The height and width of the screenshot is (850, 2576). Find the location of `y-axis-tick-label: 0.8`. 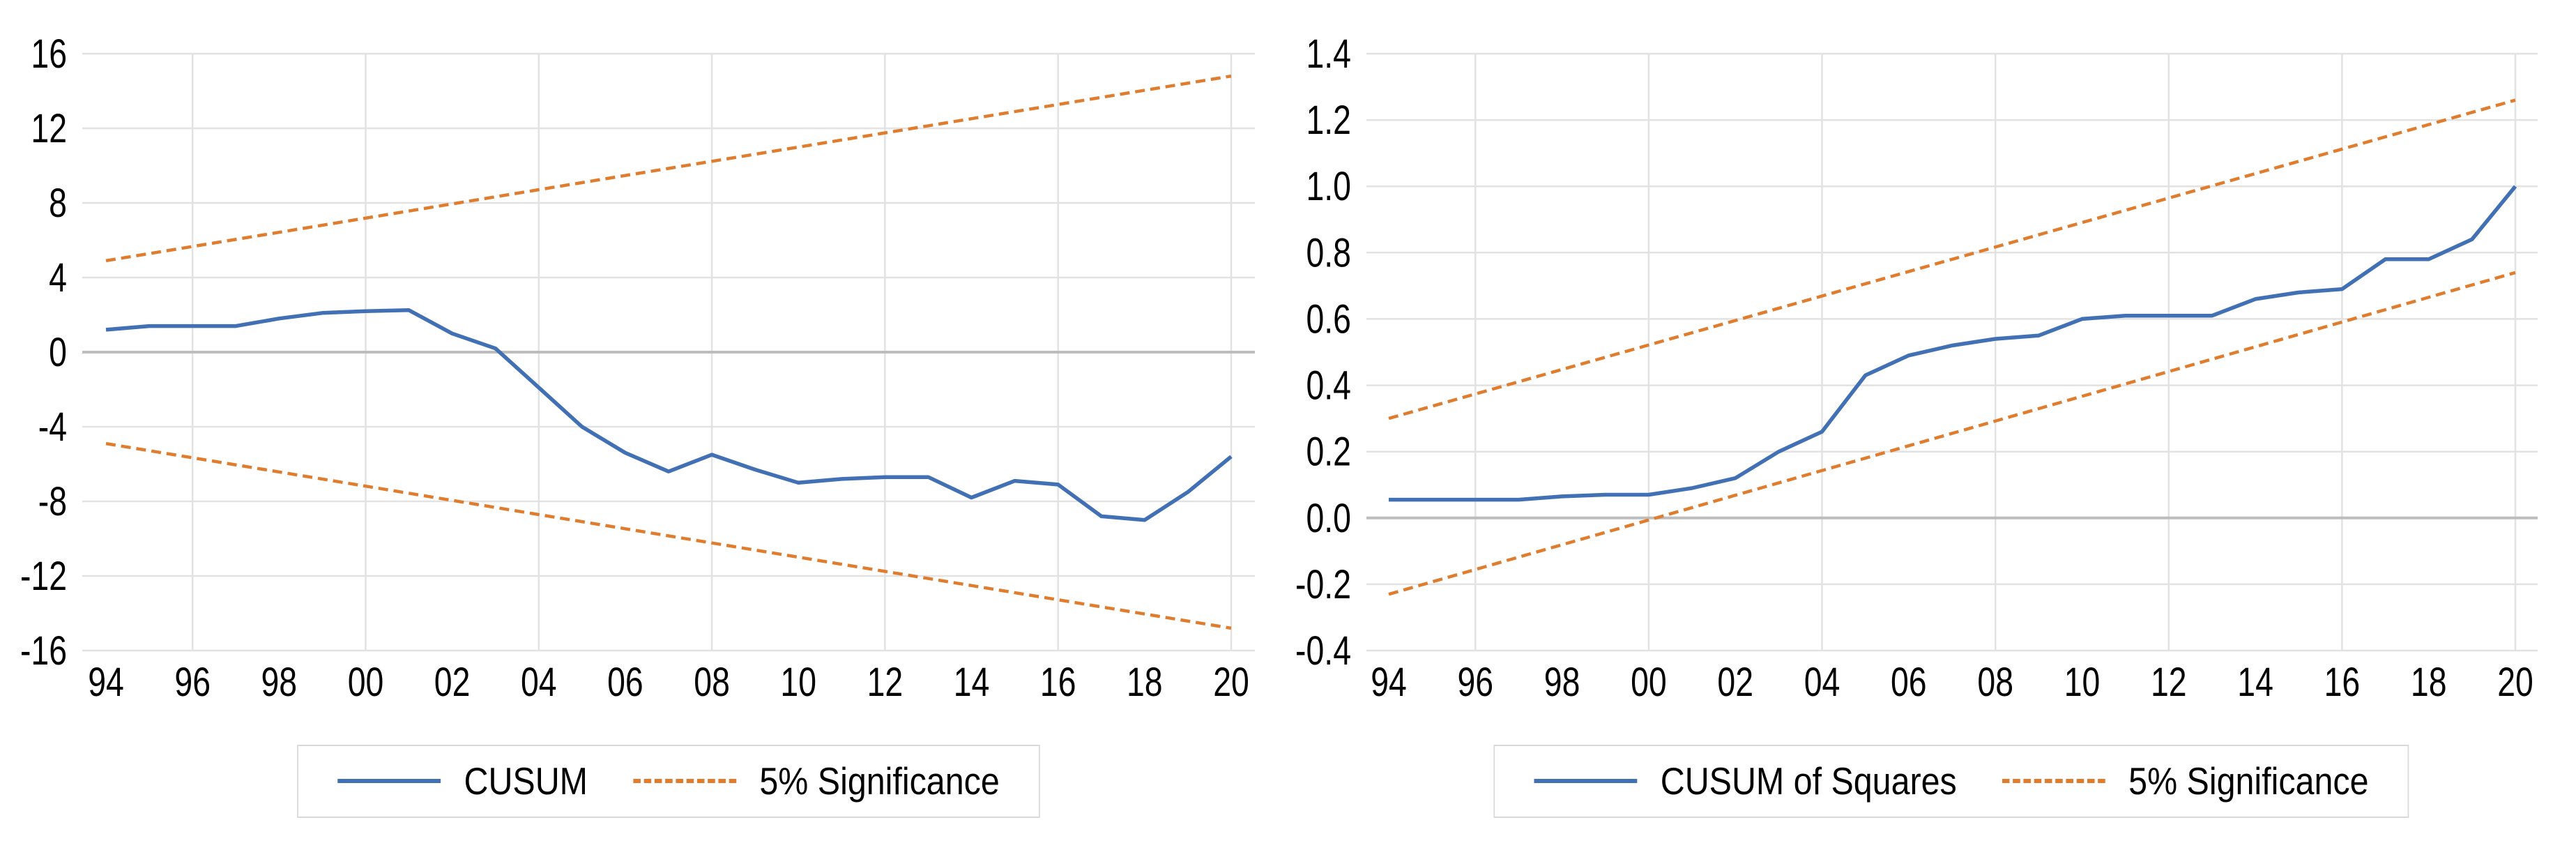

y-axis-tick-label: 0.8 is located at coordinates (1329, 253).